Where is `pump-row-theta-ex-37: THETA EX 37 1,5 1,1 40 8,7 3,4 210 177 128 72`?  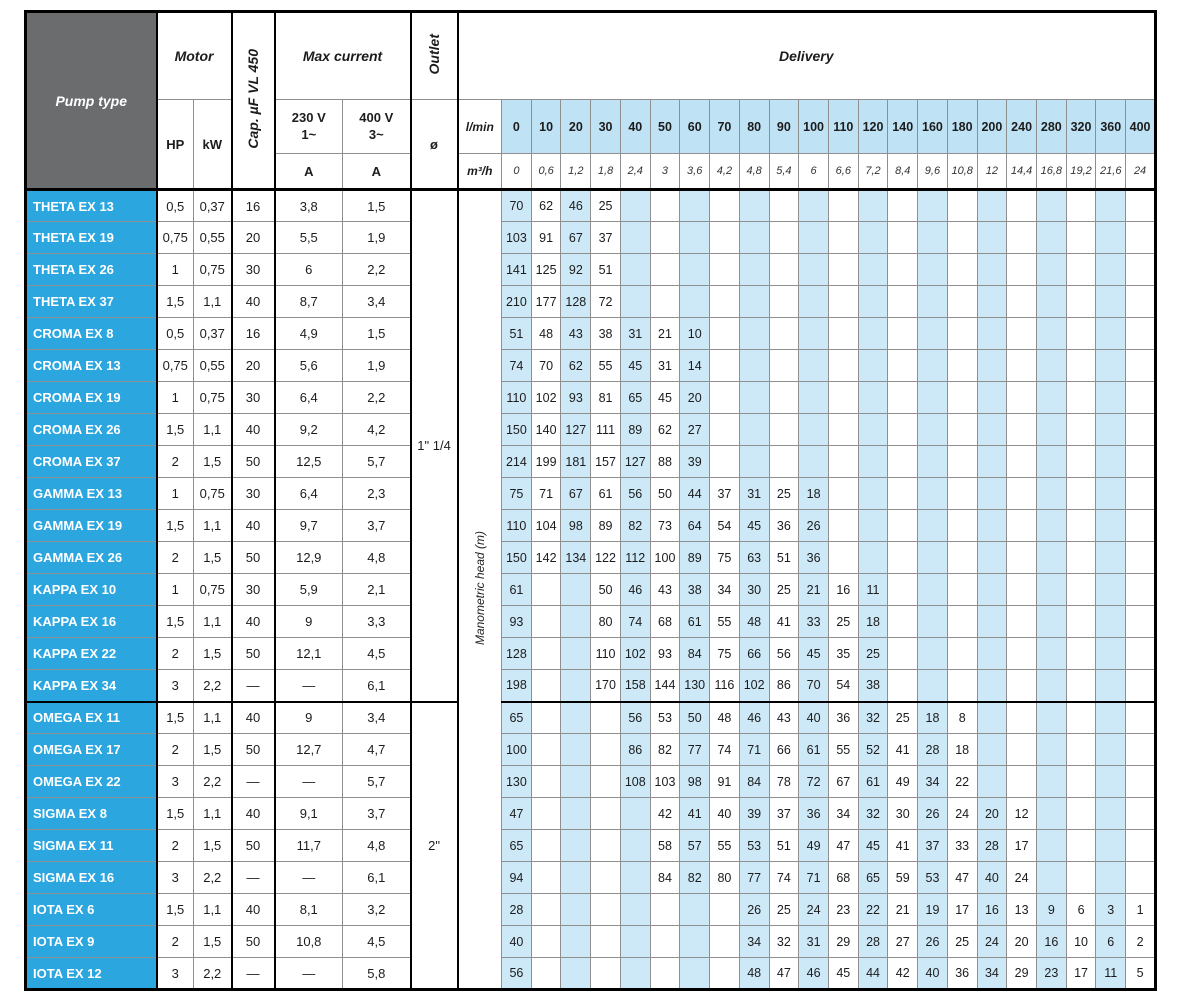 pump-row-theta-ex-37: THETA EX 37 1,5 1,1 40 8,7 3,4 210 177 128 72 is located at coordinates (590, 301).